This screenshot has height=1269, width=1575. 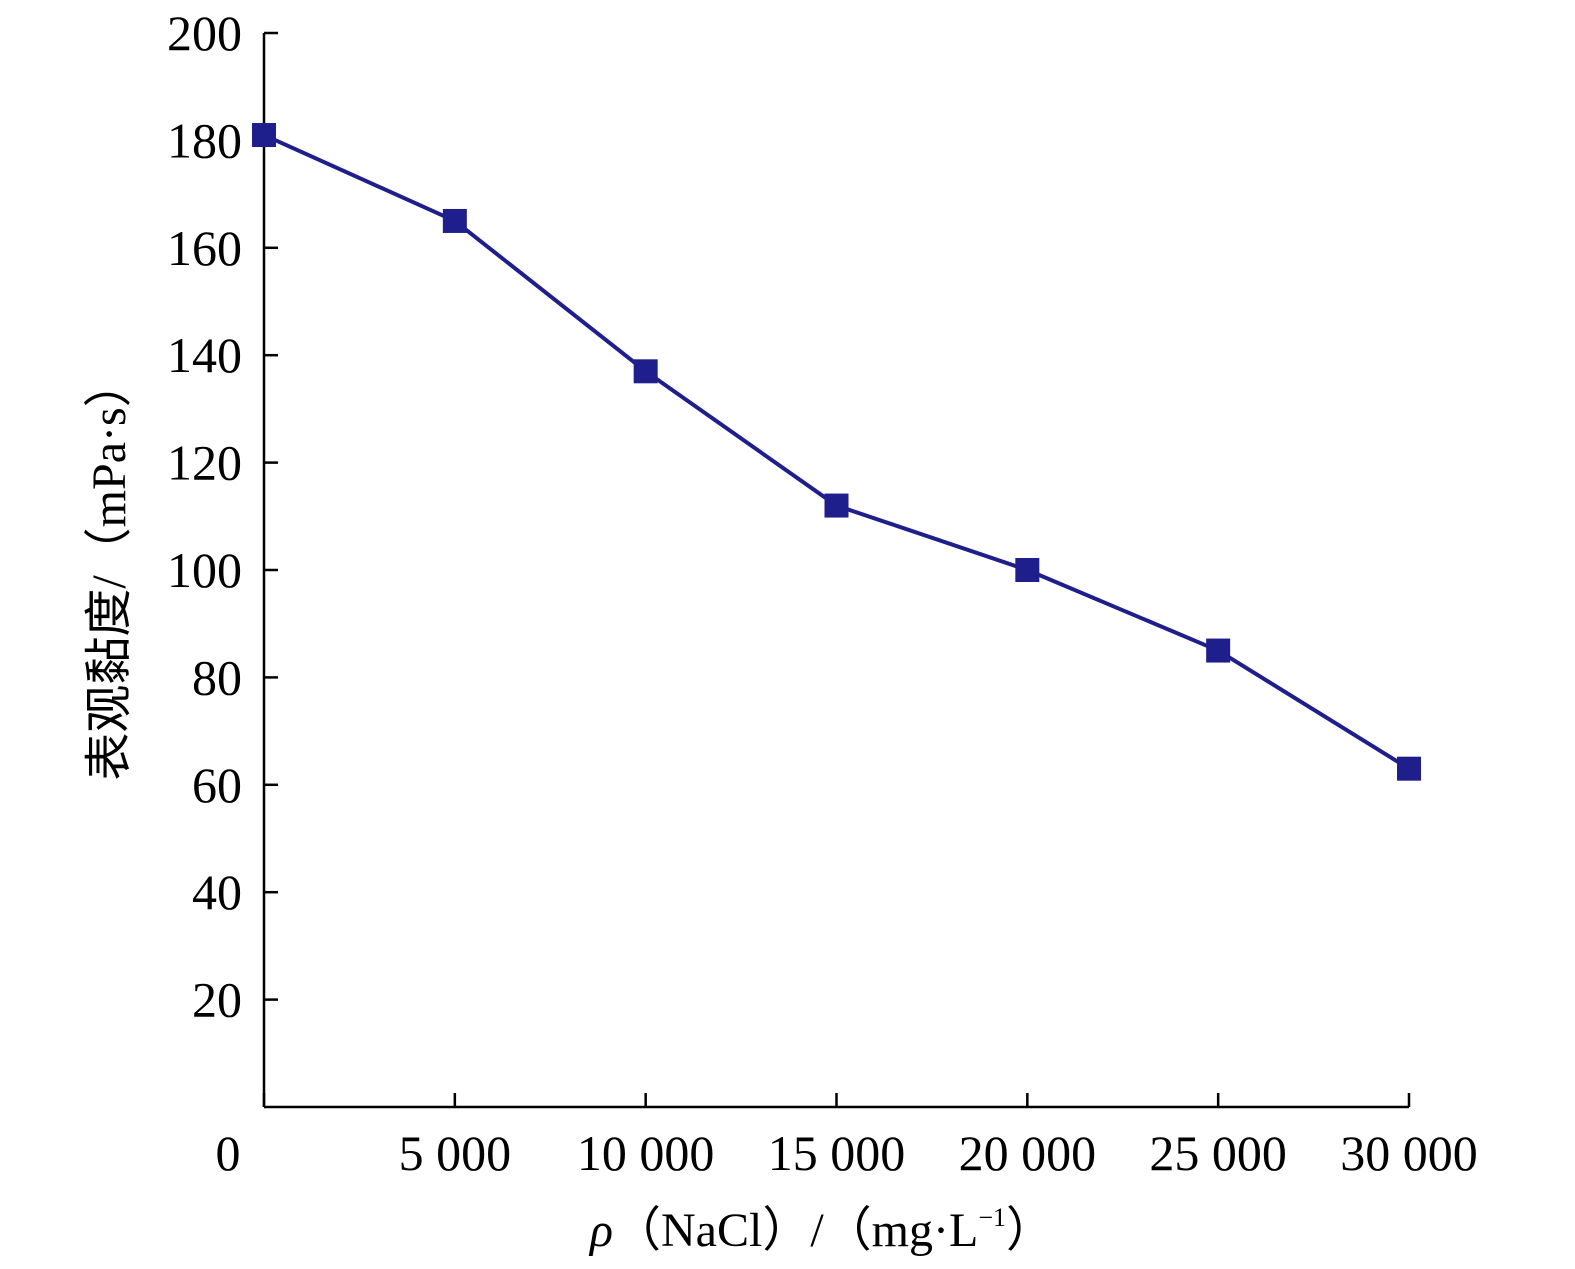 I want to click on x-axis-title-end: ）, so click(x=1030, y=1230).